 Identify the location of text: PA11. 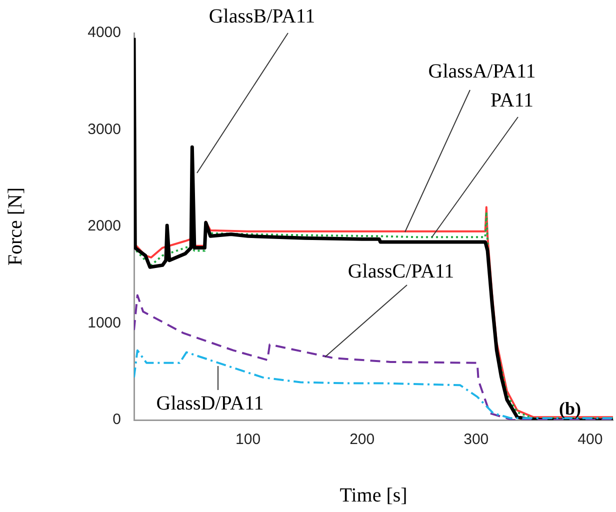
(512, 100).